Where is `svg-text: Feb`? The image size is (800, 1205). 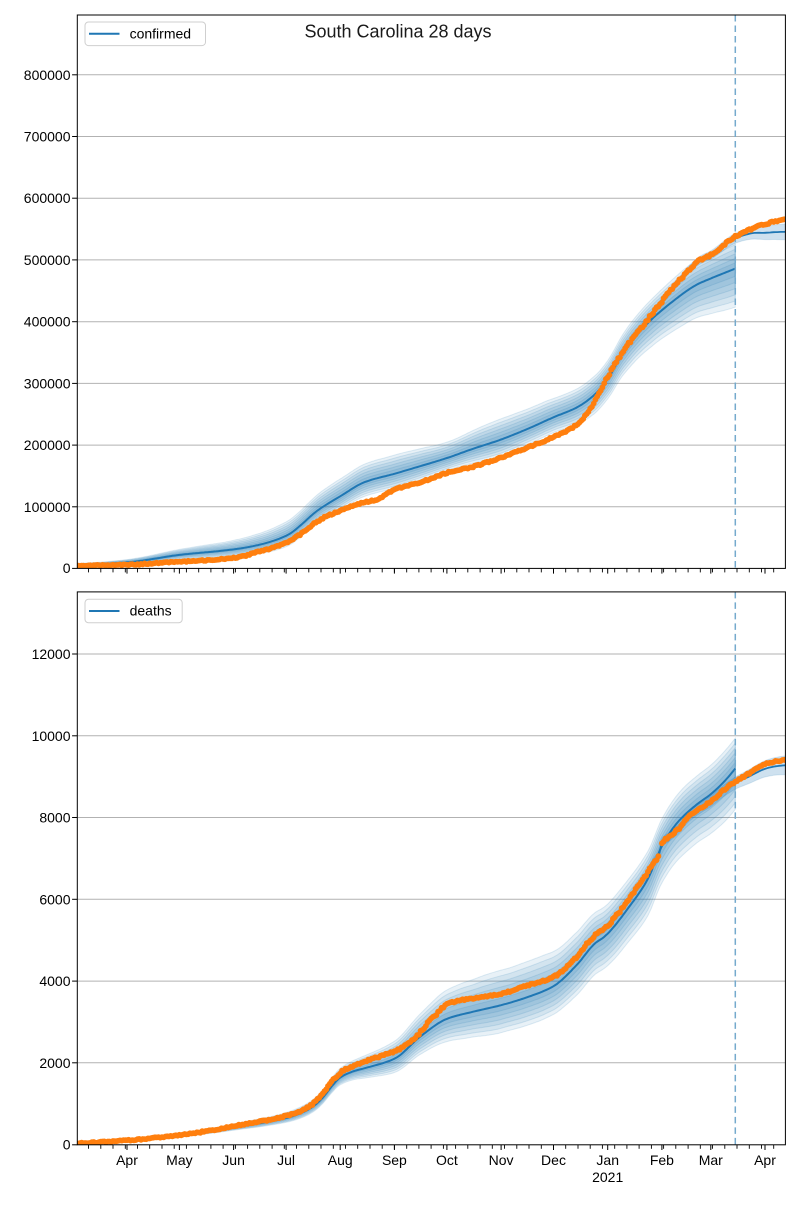
svg-text: Feb is located at coordinates (662, 1160).